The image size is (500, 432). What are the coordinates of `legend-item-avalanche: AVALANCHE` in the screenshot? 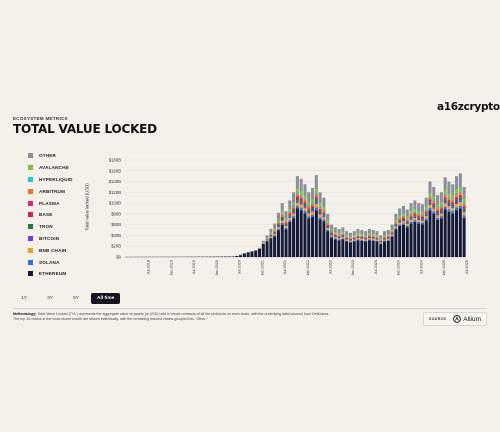 It's located at (50, 168).